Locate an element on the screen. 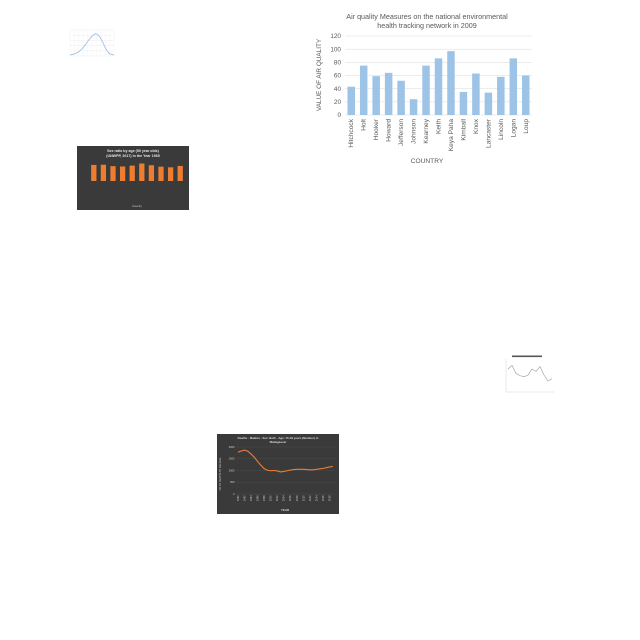 This screenshot has width=640, height=640. y-tick-label: 120 is located at coordinates (335, 36).